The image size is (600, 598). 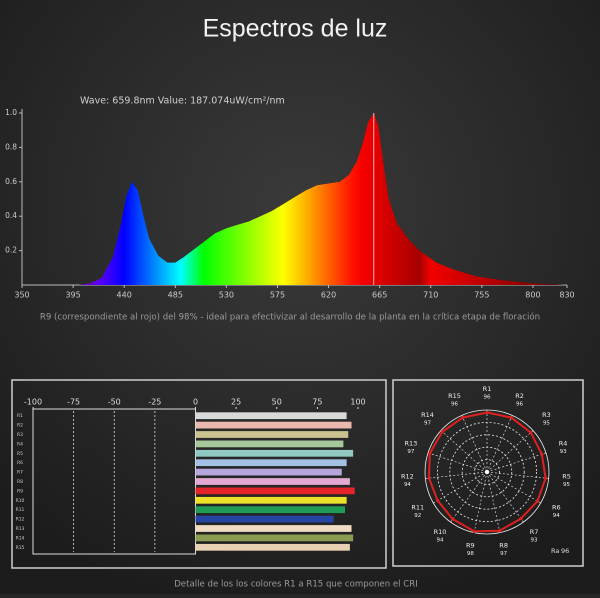 What do you see at coordinates (21, 295) in the screenshot?
I see `x-tick-label: 350` at bounding box center [21, 295].